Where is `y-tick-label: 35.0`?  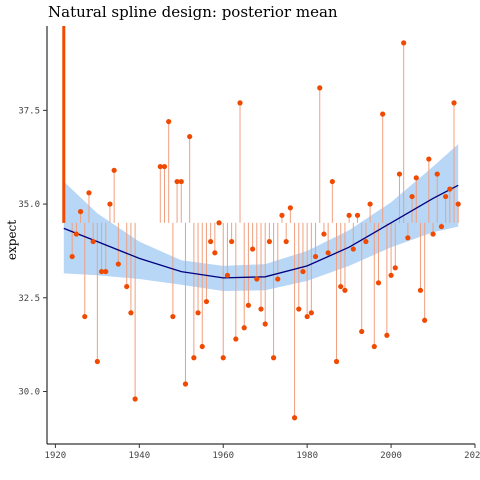
y-tick-label: 35.0 is located at coordinates (29, 205).